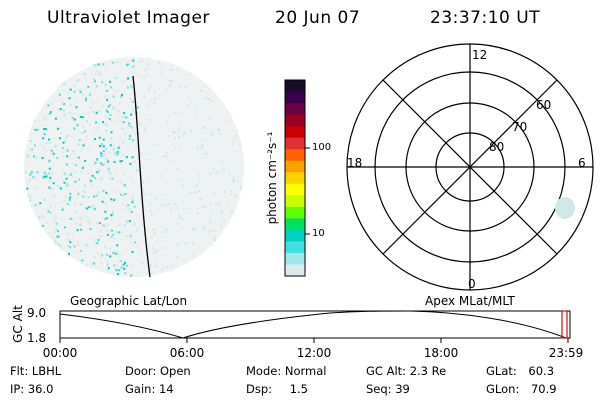 Image resolution: width=600 pixels, height=400 pixels. Describe the element at coordinates (128, 18) in the screenshot. I see `instrument-title: Ultraviolet Imager` at that location.